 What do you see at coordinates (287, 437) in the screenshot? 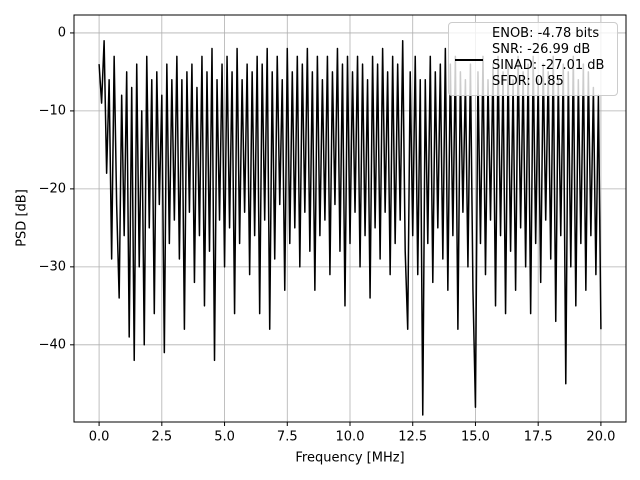
I see `x-tick-label: 7.5` at bounding box center [287, 437].